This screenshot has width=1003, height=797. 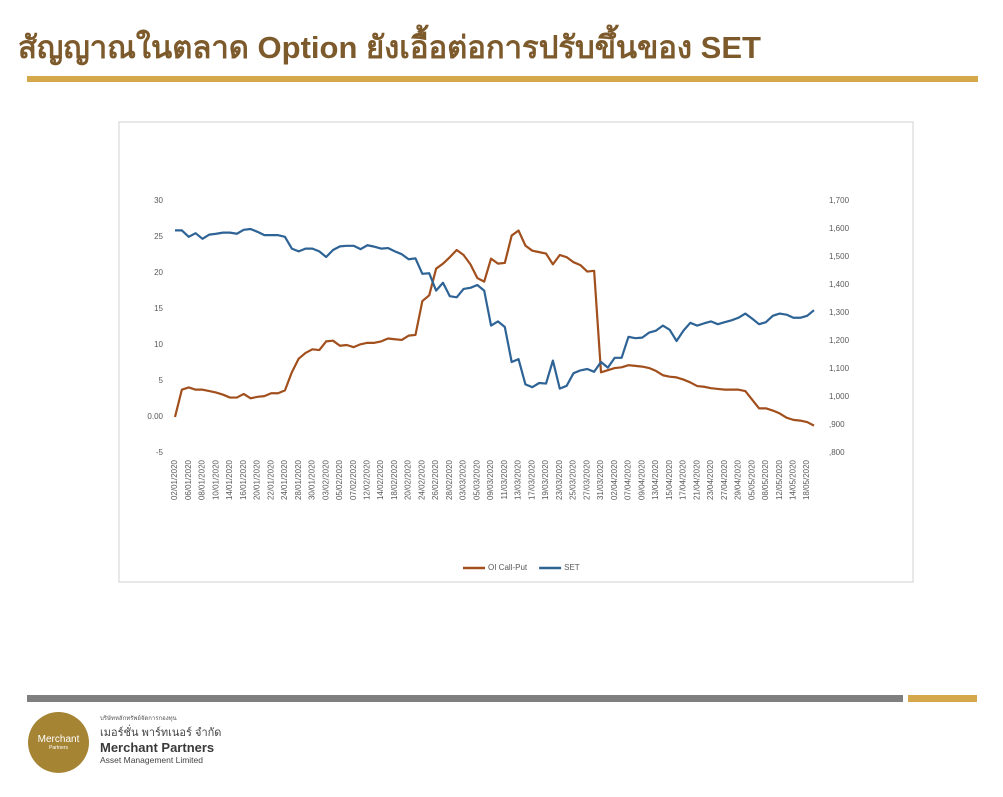 What do you see at coordinates (839, 284) in the screenshot?
I see `y2-tick-label: 1,400` at bounding box center [839, 284].